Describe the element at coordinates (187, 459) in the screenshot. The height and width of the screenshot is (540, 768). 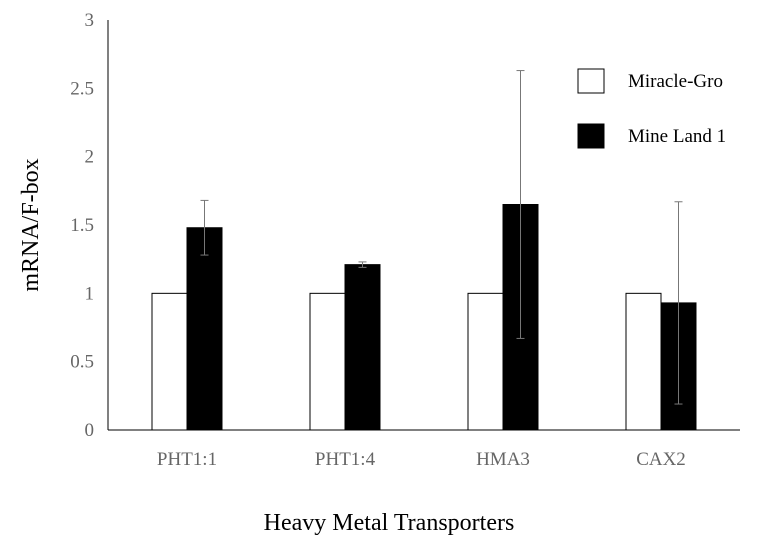
I see `x-tick-label: PHT1:1` at that location.